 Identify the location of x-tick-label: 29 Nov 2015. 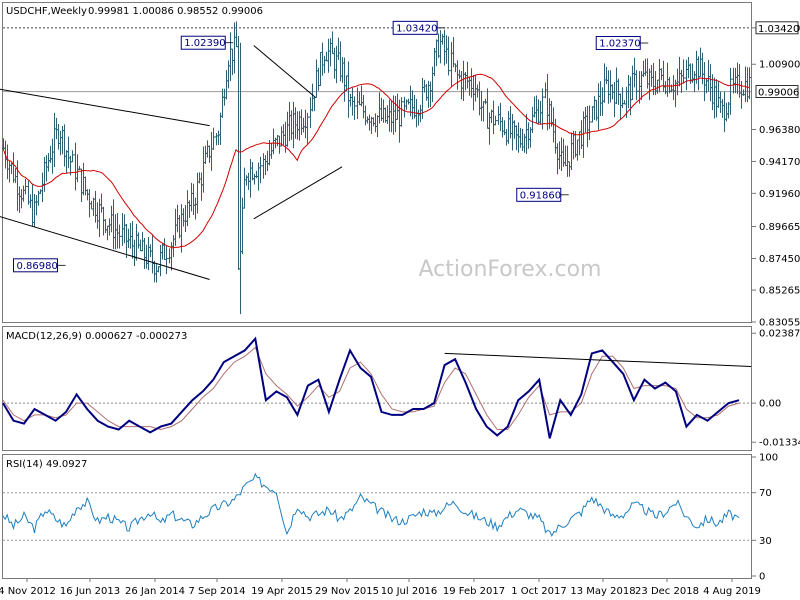
(347, 591).